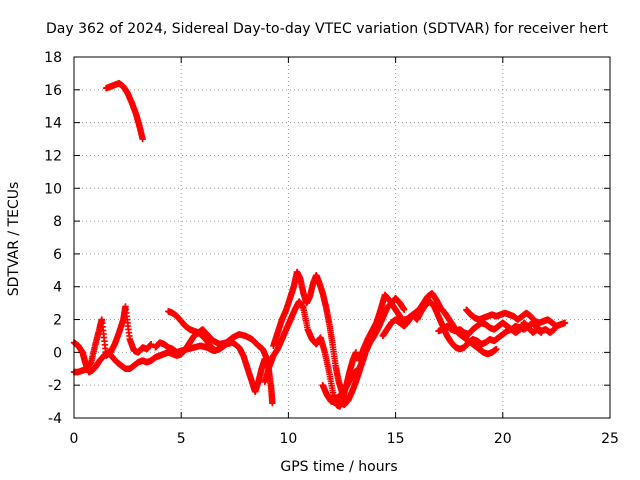 The image size is (640, 480). Describe the element at coordinates (55, 419) in the screenshot. I see `y-tick-label: -4` at that location.